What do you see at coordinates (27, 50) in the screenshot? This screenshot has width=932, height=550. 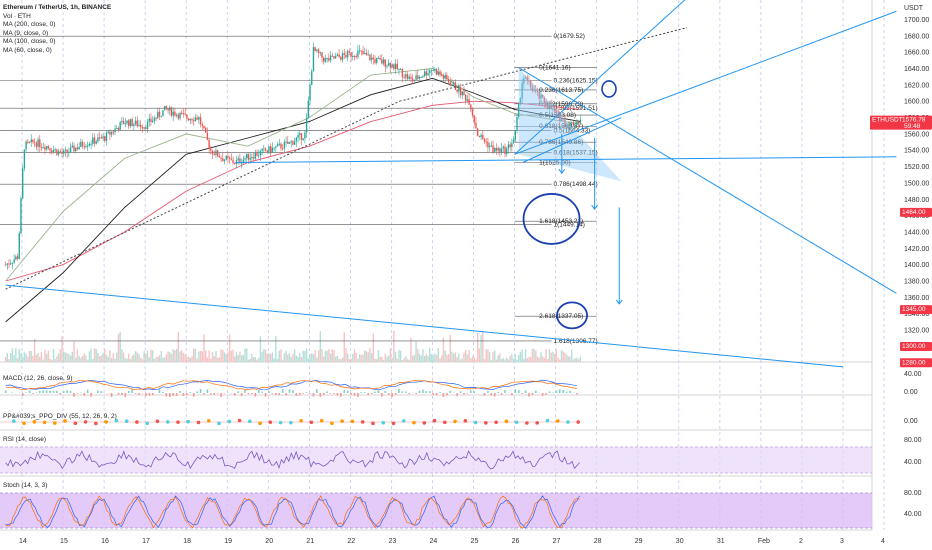 I see `indicator-ma60: MA (60, close, 0)` at bounding box center [27, 50].